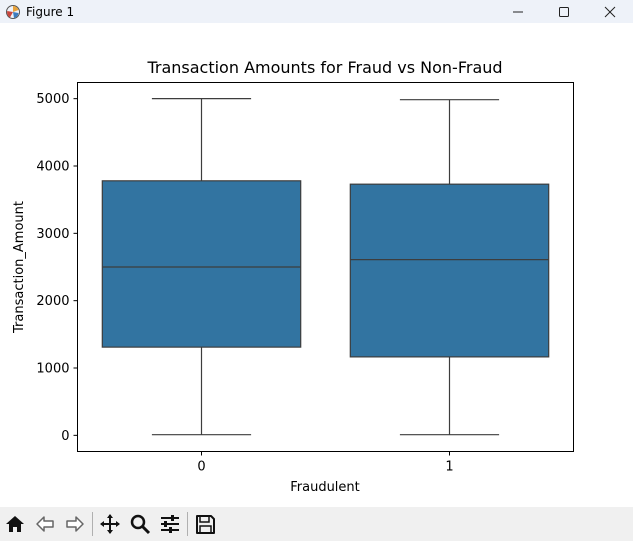 This screenshot has height=541, width=633. What do you see at coordinates (52, 301) in the screenshot?
I see `y-tick-label: 2000` at bounding box center [52, 301].